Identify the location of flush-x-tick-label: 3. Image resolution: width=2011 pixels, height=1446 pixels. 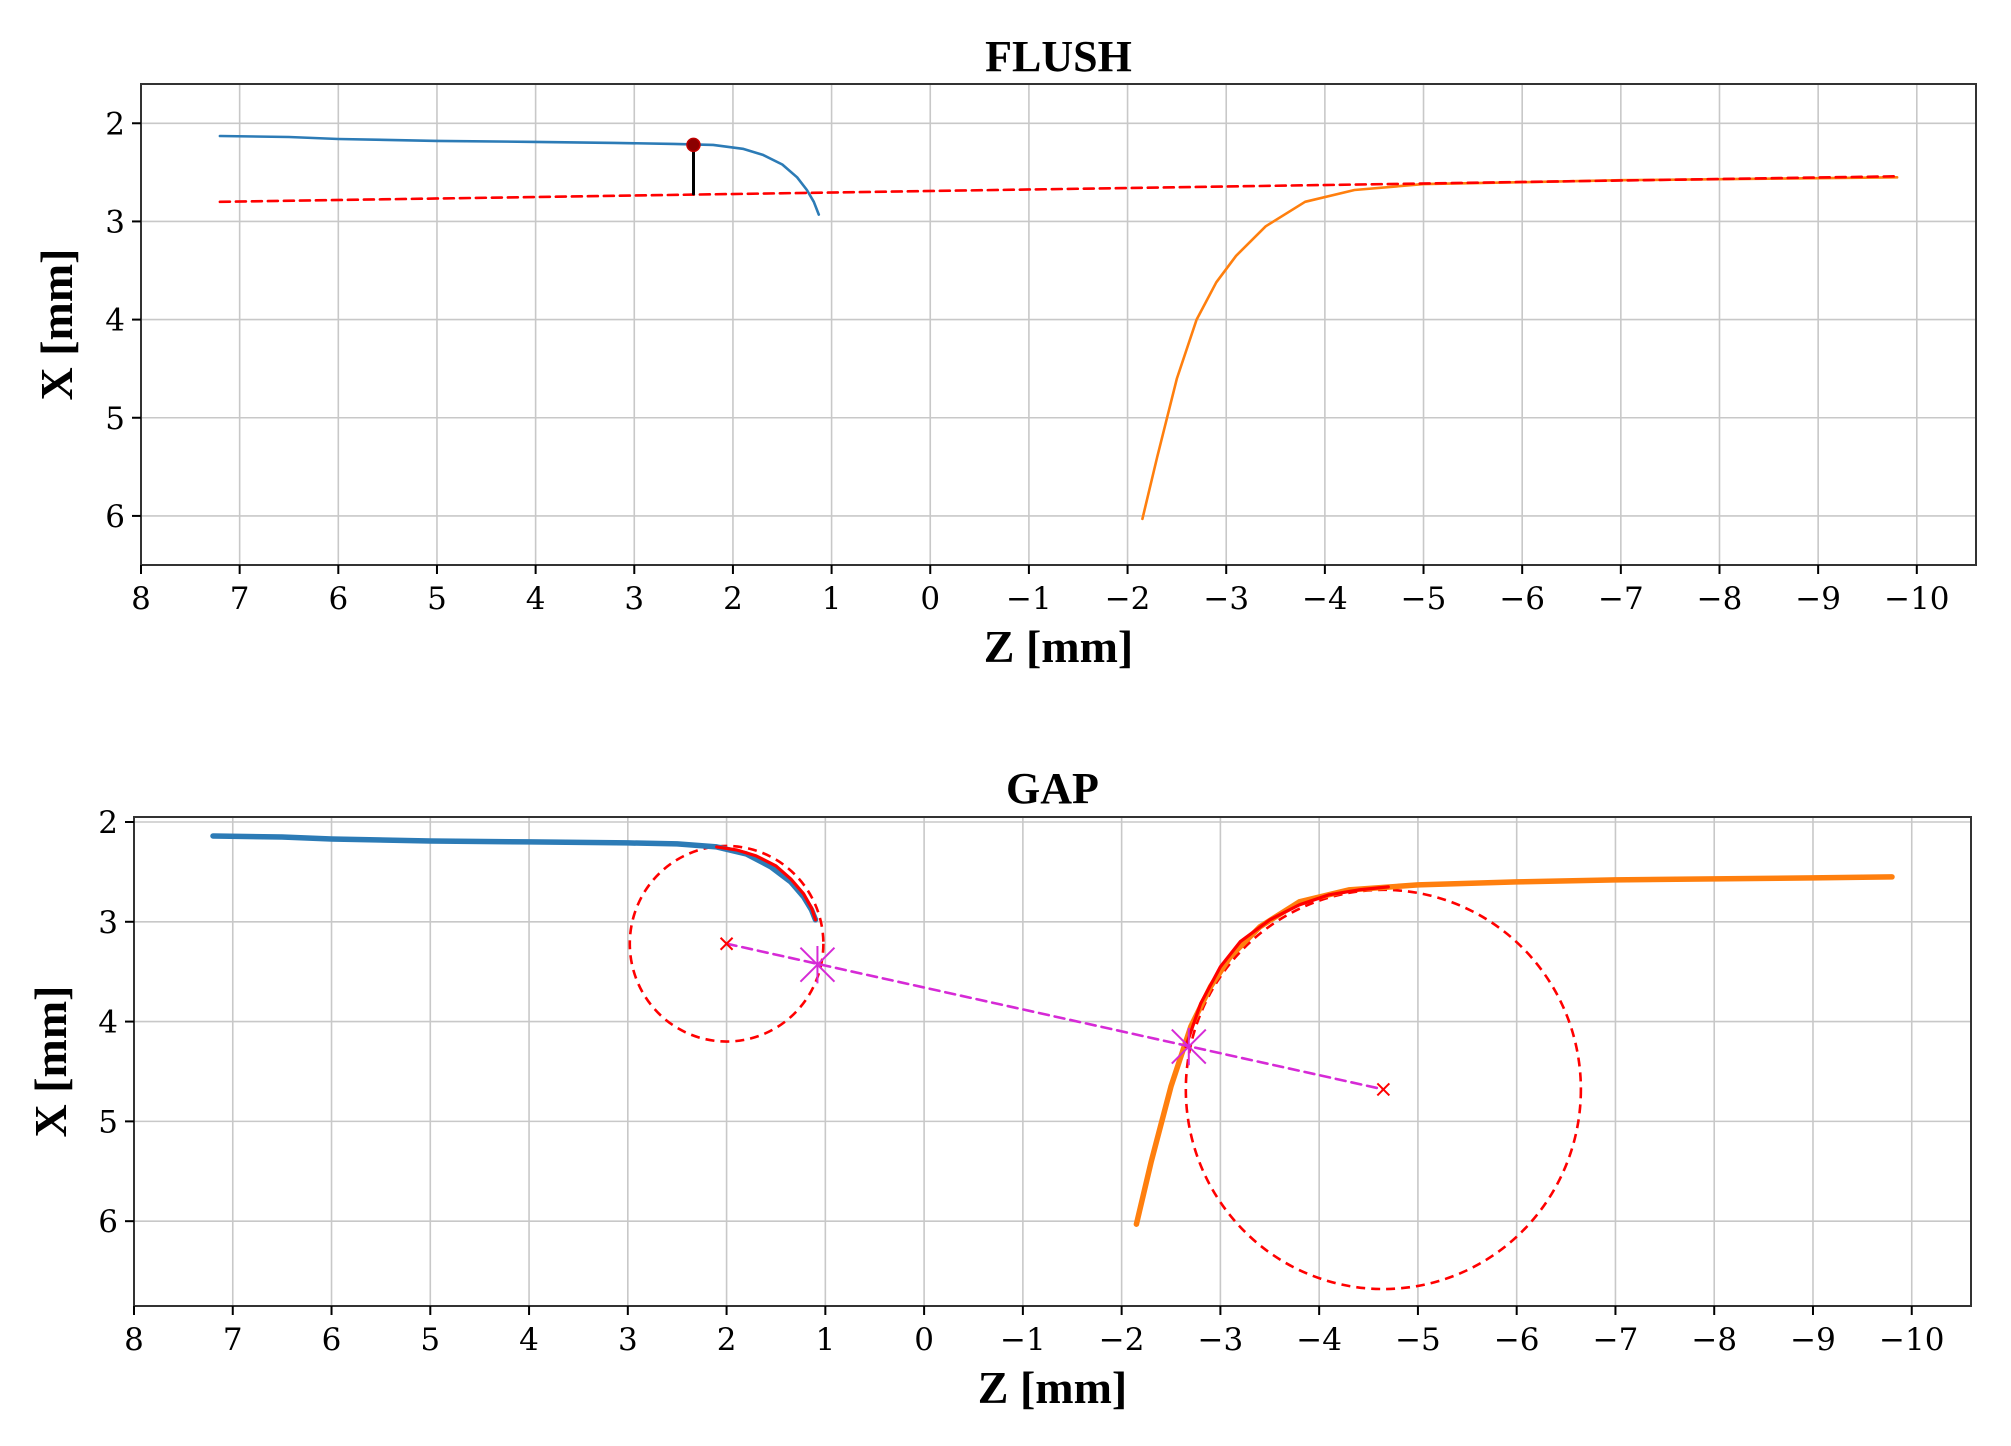
(634, 599).